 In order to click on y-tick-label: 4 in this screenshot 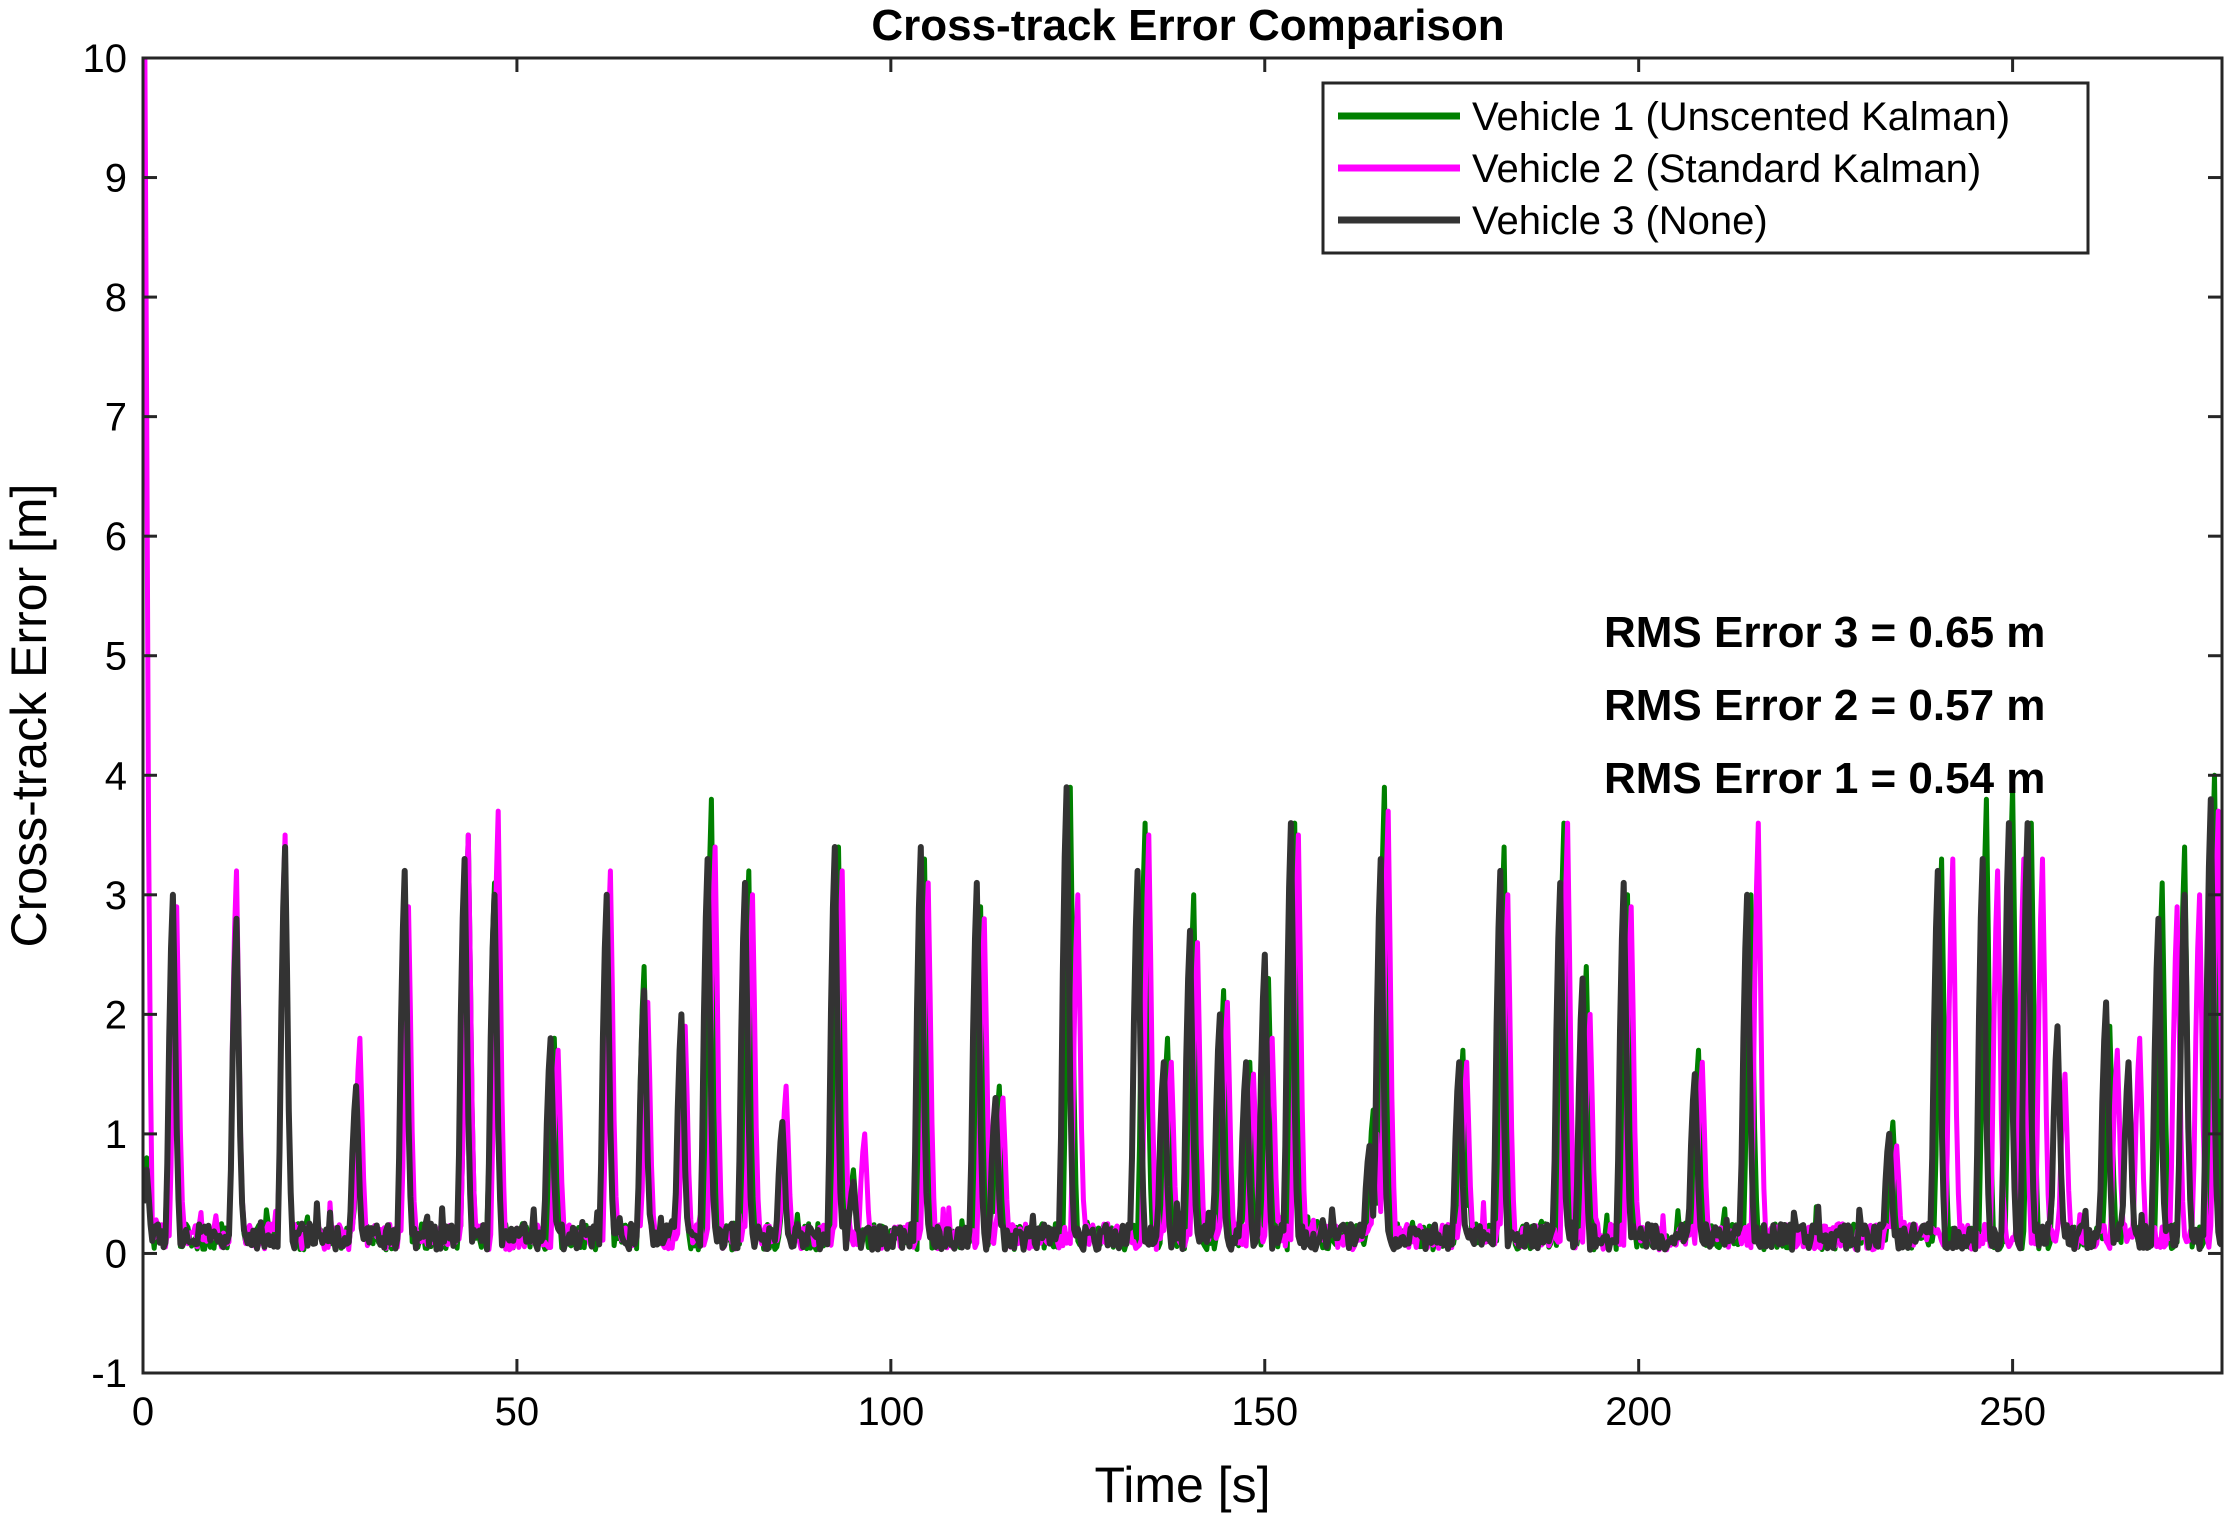, I will do `click(116, 776)`.